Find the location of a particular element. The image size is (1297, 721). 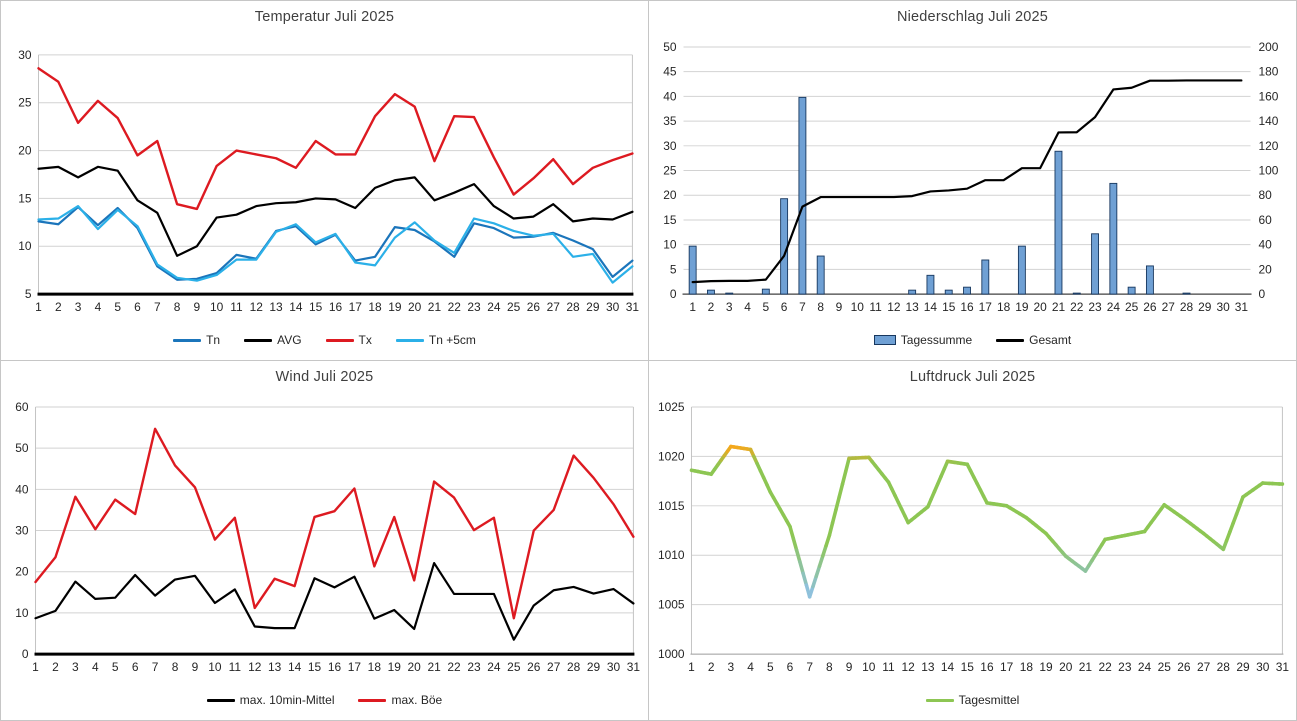

svg-text: 1 is located at coordinates (38, 307).